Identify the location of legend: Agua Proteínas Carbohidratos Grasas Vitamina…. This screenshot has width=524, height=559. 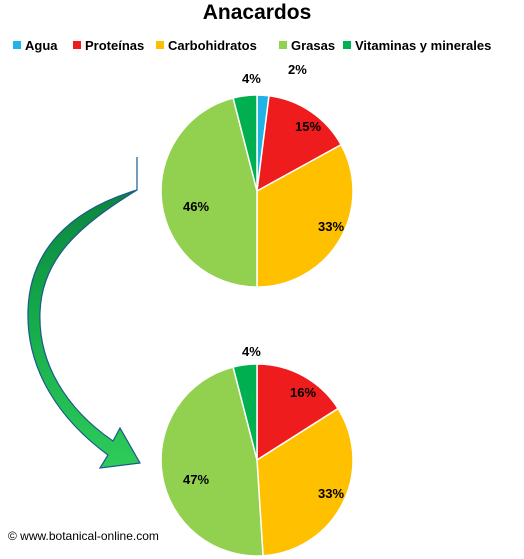
(252, 45).